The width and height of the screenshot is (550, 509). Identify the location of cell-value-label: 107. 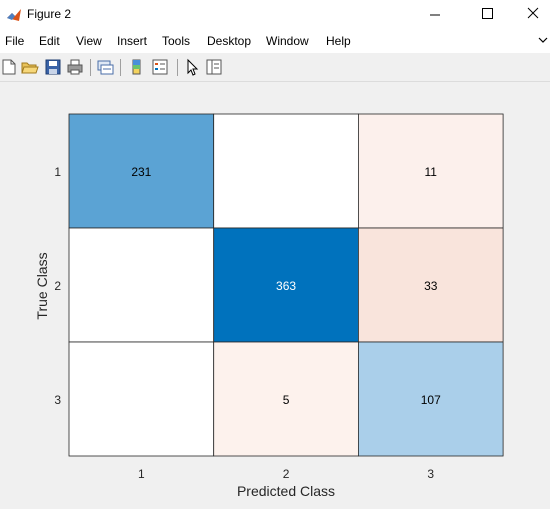
(431, 400).